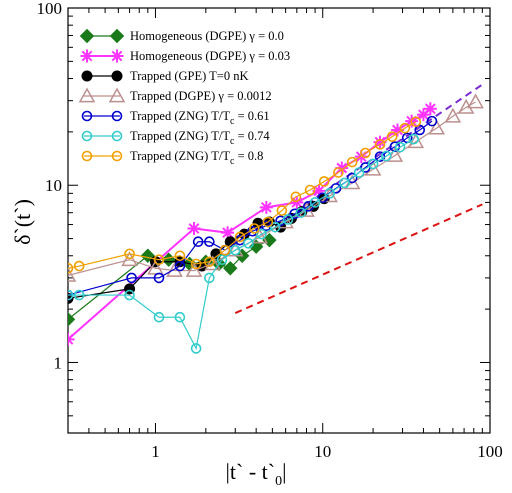 The width and height of the screenshot is (512, 493). Describe the element at coordinates (155, 451) in the screenshot. I see `x-tick-label: 1` at that location.